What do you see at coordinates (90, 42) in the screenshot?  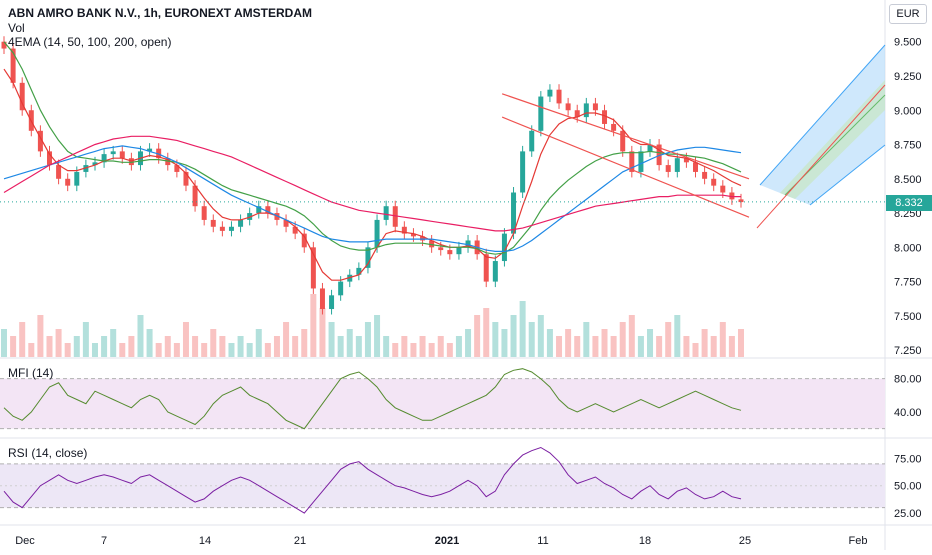 I see `ema-label: 4EMA (14, 50, 100, 200, open)` at bounding box center [90, 42].